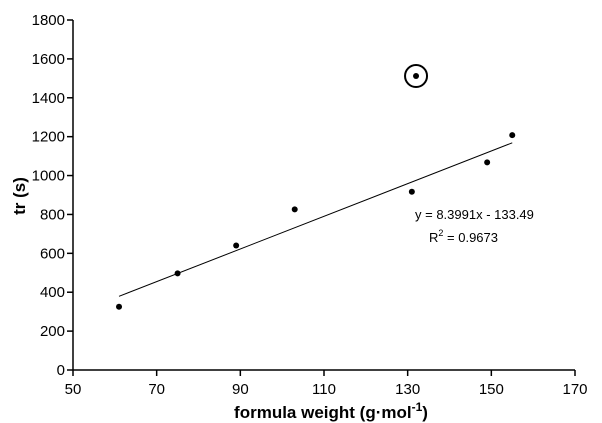  I want to click on y-tick-label: 800, so click(52, 214).